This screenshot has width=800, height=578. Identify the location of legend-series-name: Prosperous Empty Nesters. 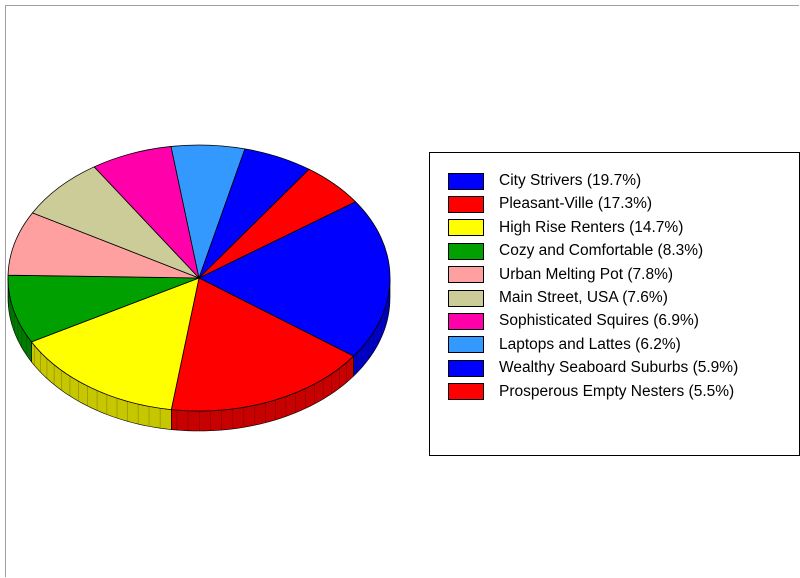
(592, 391).